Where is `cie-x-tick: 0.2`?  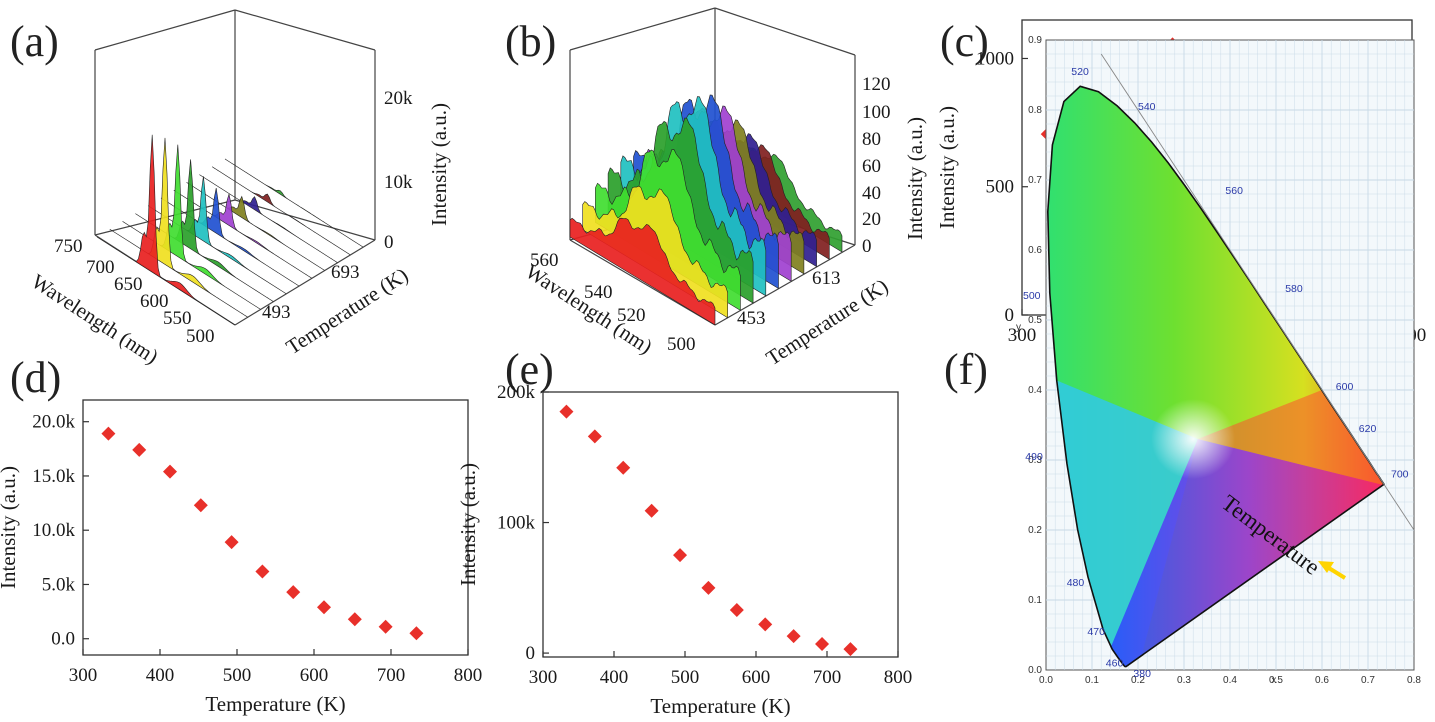
cie-x-tick: 0.2 is located at coordinates (1138, 680).